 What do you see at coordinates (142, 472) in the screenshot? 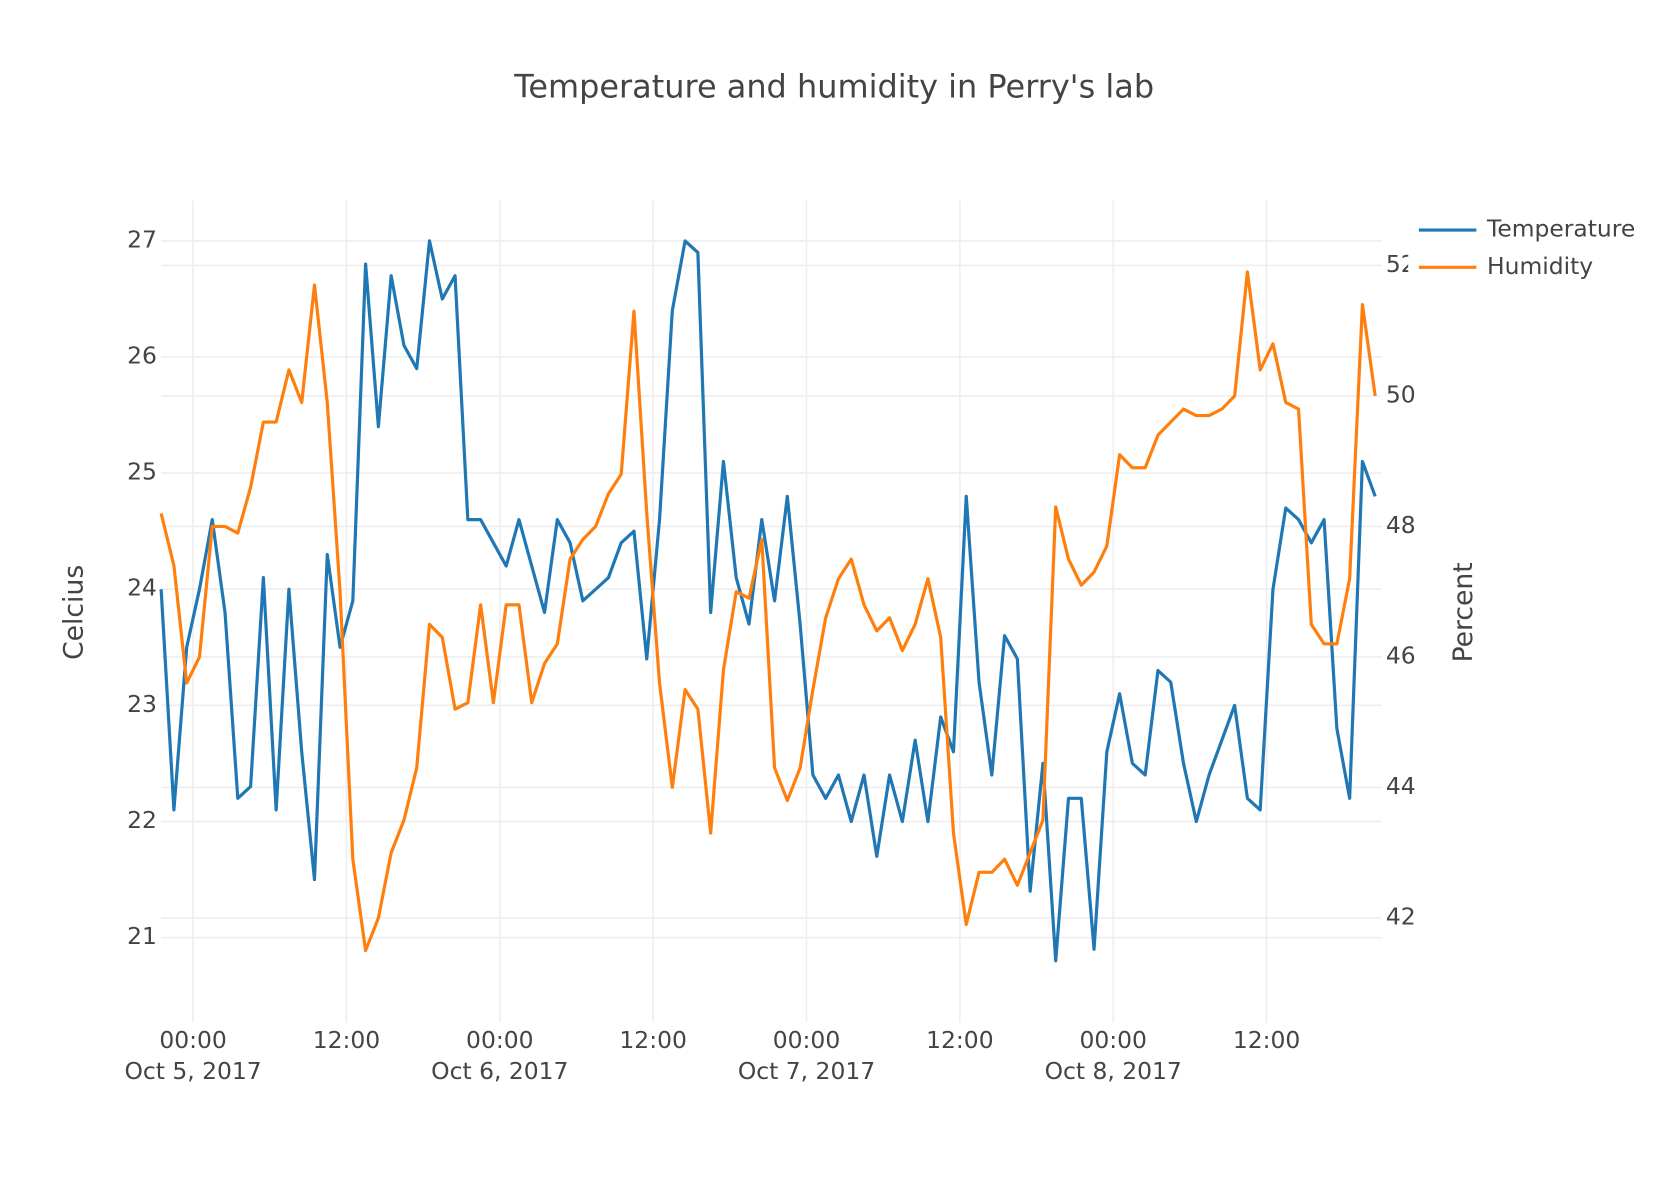
I see `y-tick-label: 25` at bounding box center [142, 472].